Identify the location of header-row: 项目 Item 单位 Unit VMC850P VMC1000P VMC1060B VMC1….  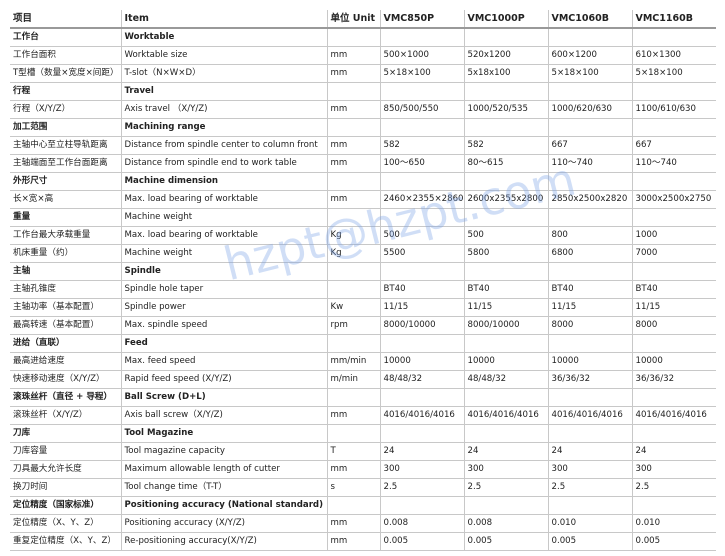
(363, 19).